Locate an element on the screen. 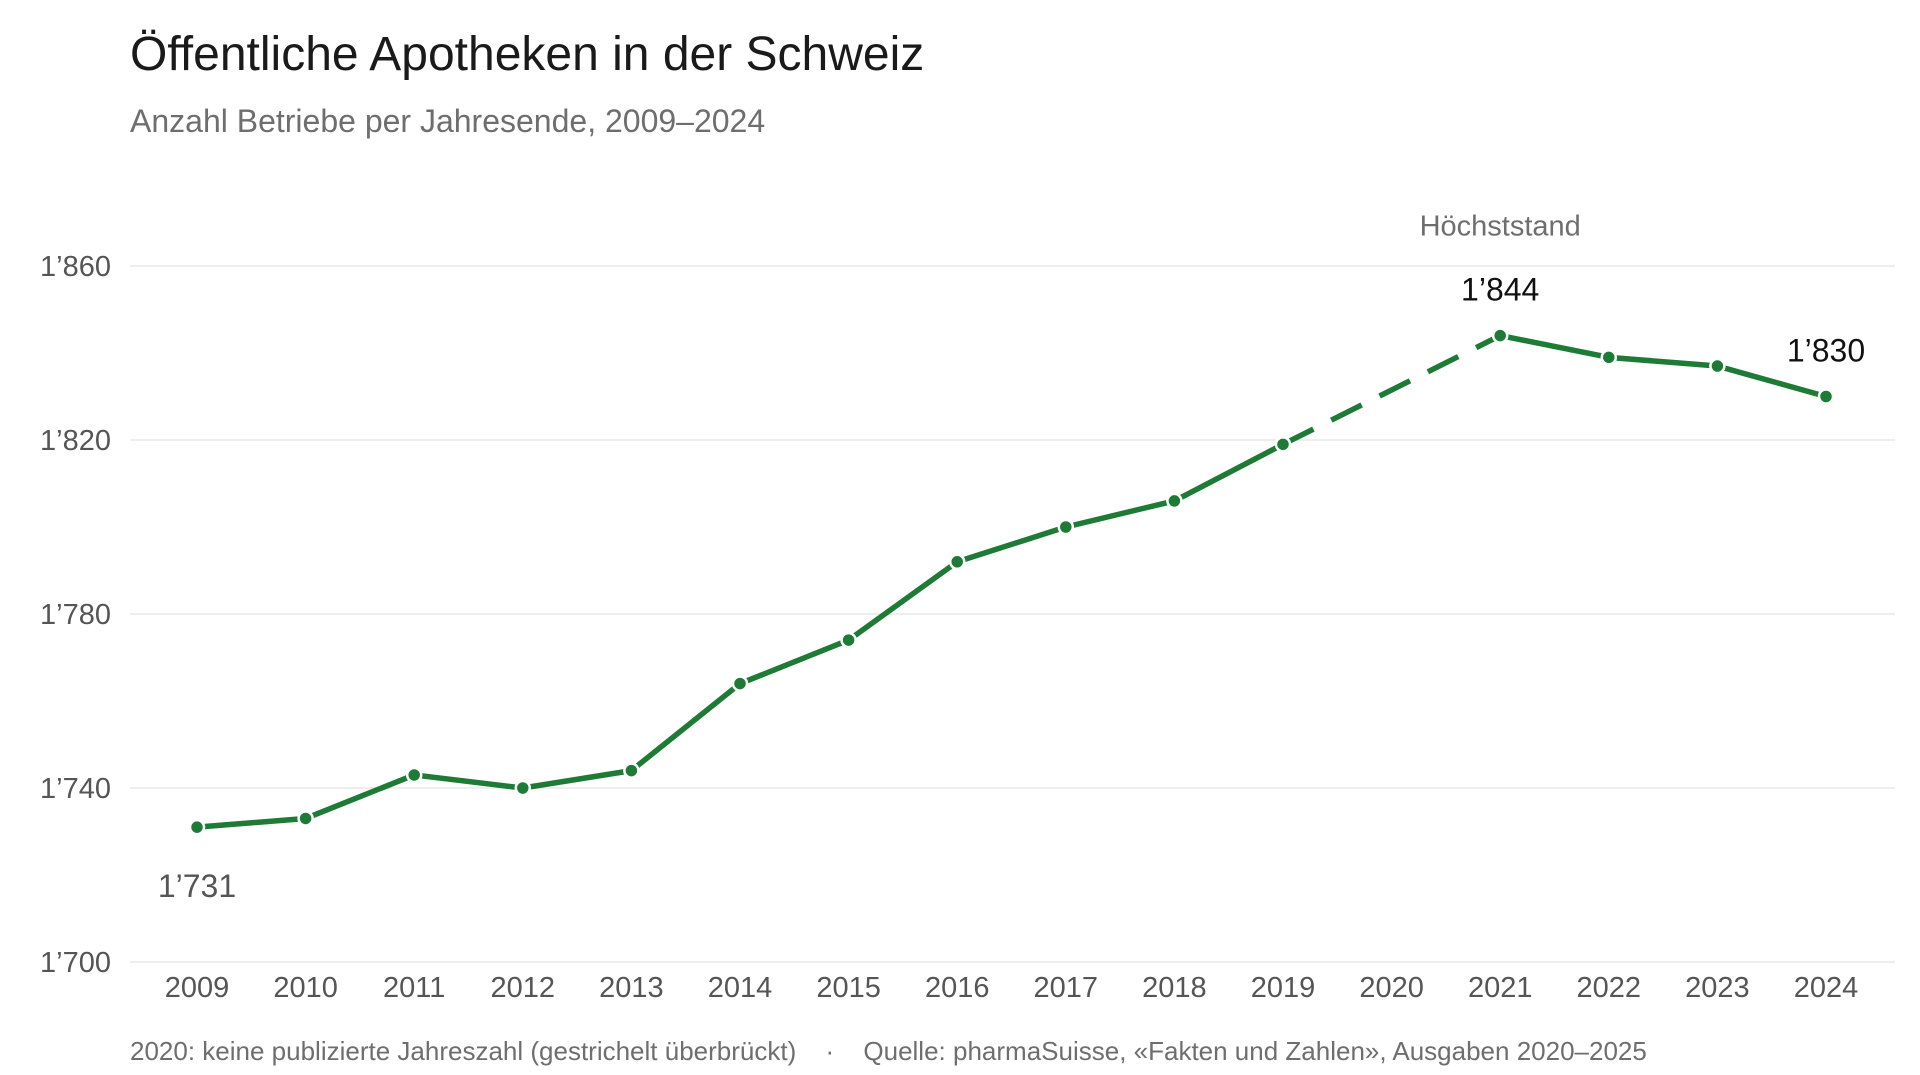  x-tick-label: 2011 is located at coordinates (414, 988).